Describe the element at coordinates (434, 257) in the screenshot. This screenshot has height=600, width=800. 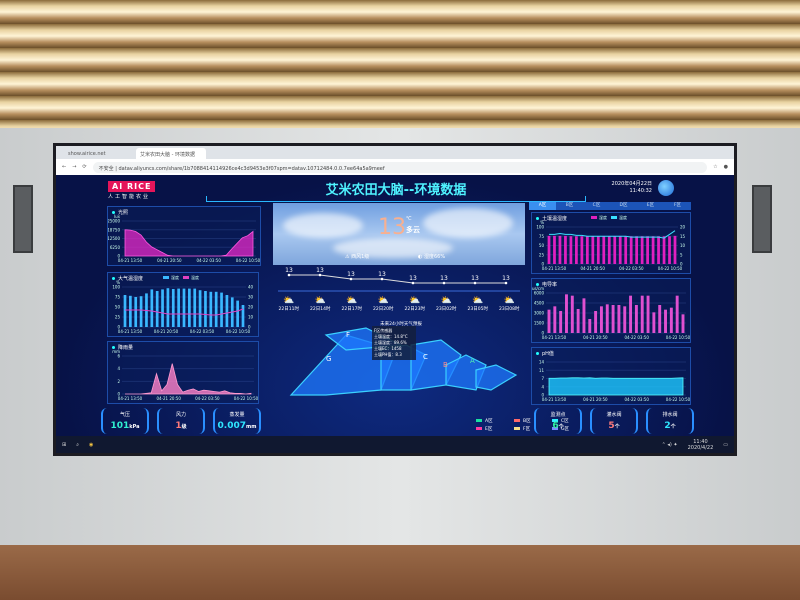
I see `humidity-text: 湿度66%` at that location.